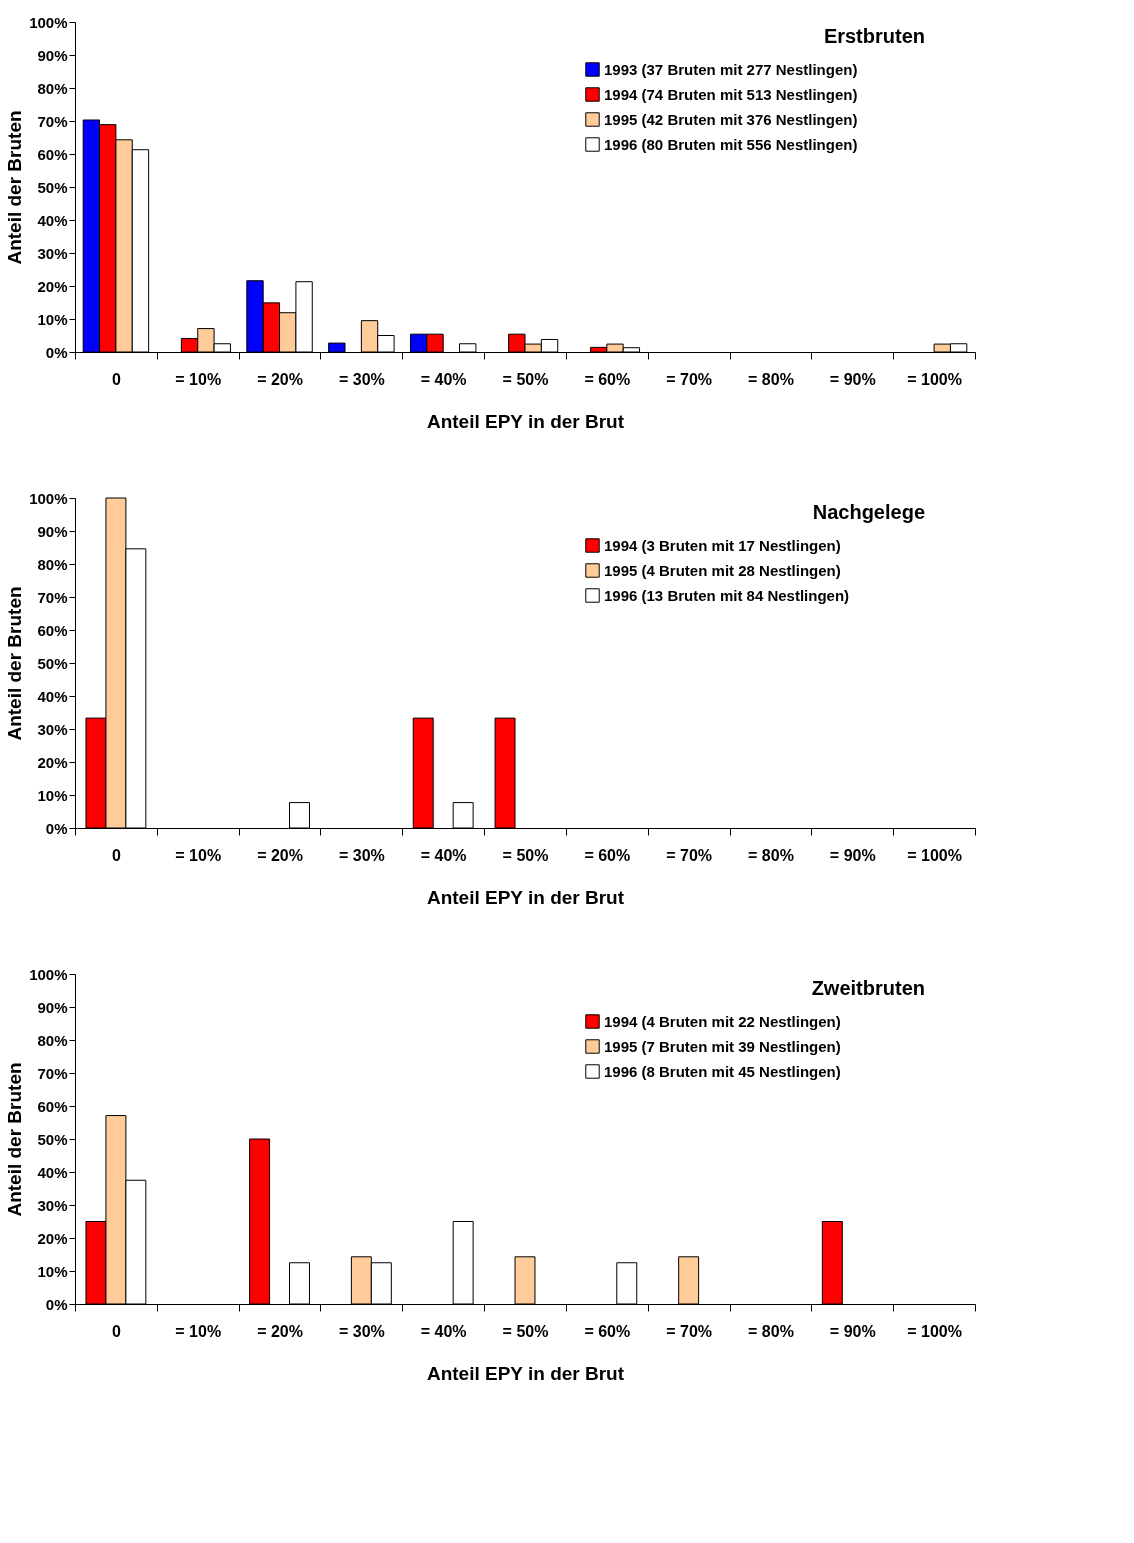  I want to click on chart-title: Zweitbruten, so click(868, 988).